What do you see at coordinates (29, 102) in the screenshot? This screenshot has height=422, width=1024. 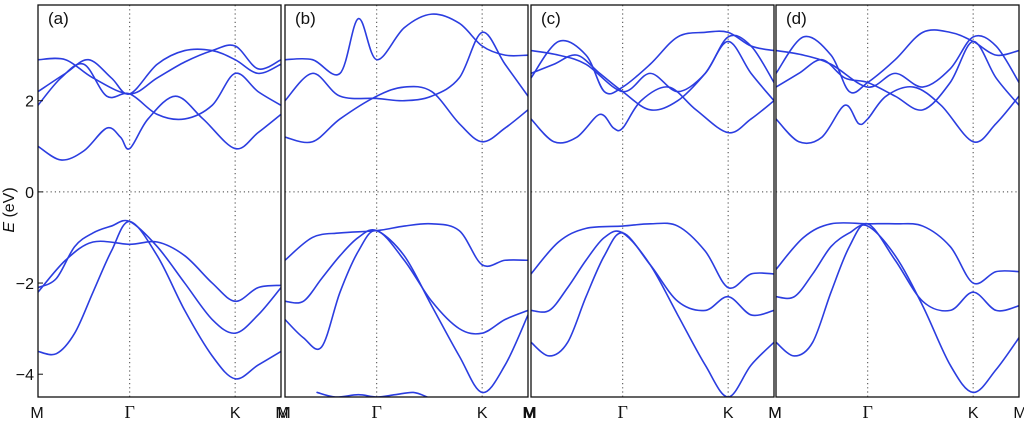 I see `y-tick-label: 2` at bounding box center [29, 102].